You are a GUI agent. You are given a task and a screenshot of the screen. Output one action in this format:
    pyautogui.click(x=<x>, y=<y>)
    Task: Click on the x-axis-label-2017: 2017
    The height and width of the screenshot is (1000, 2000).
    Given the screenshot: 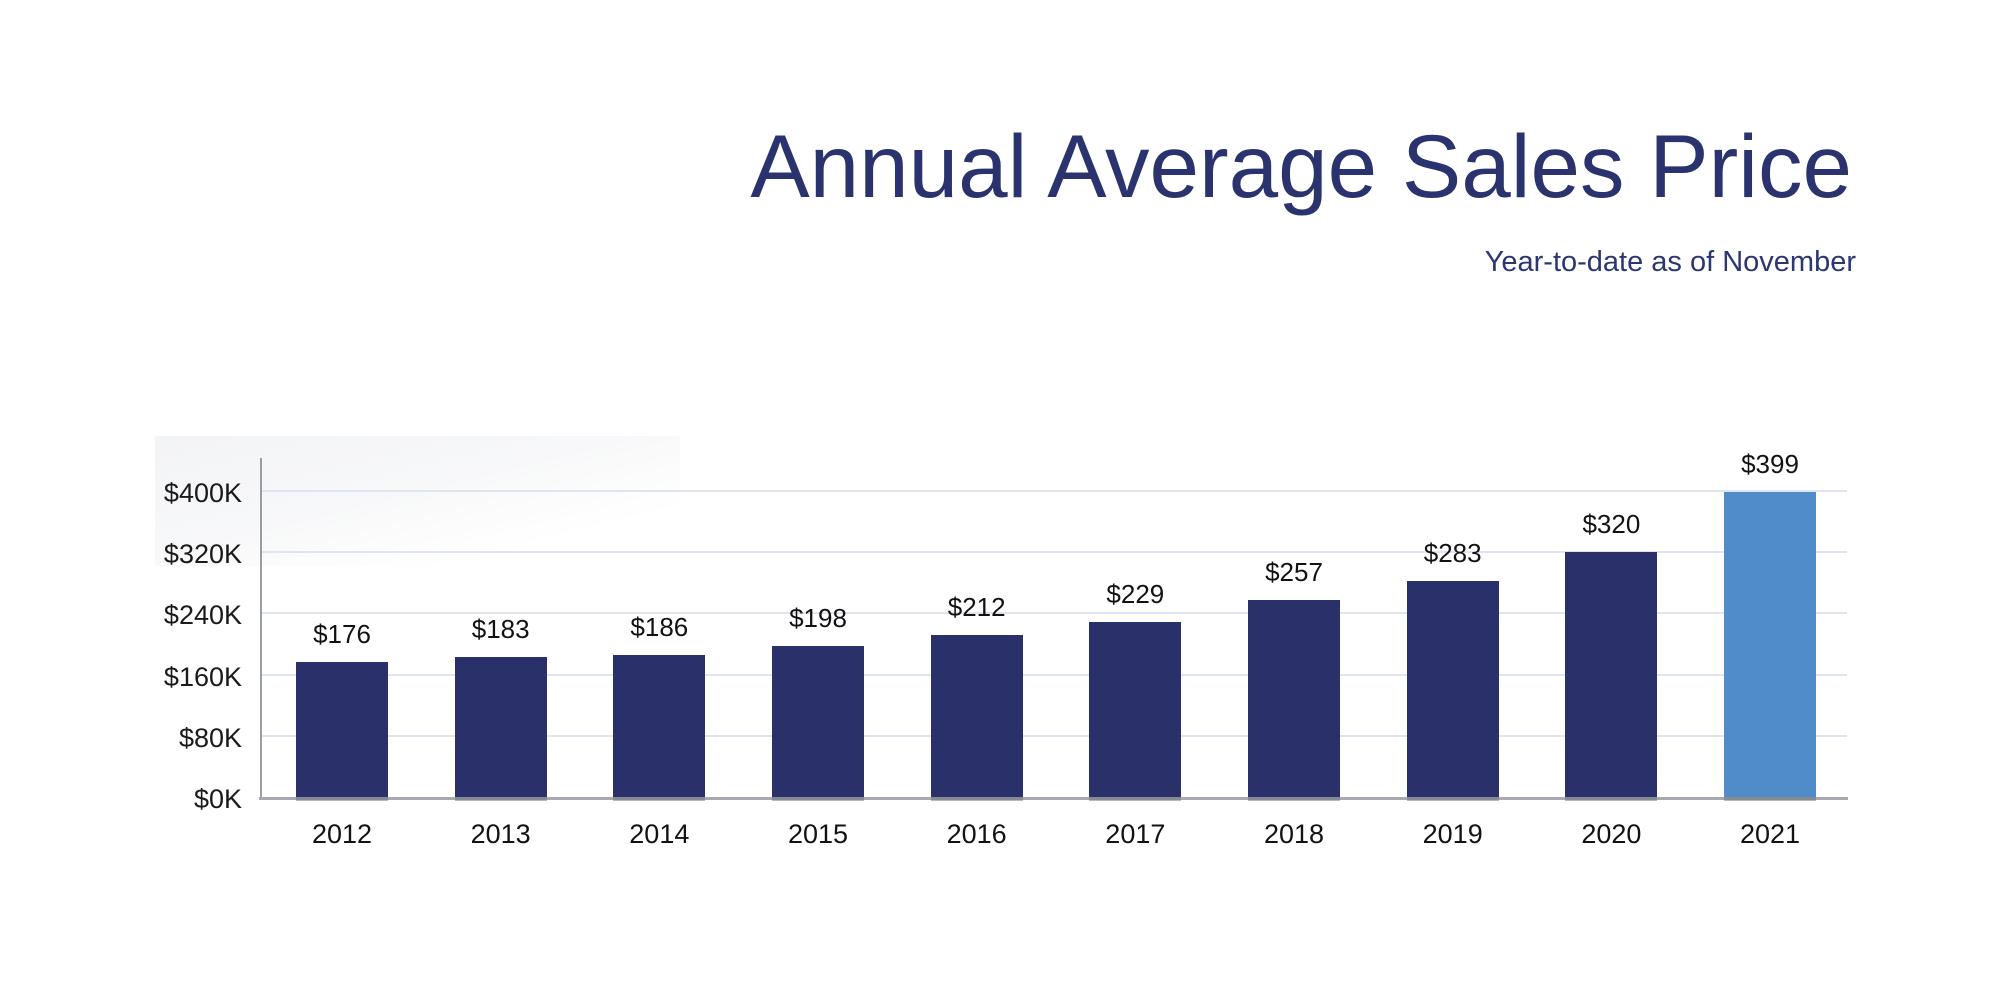 What is the action you would take?
    pyautogui.click(x=1135, y=834)
    